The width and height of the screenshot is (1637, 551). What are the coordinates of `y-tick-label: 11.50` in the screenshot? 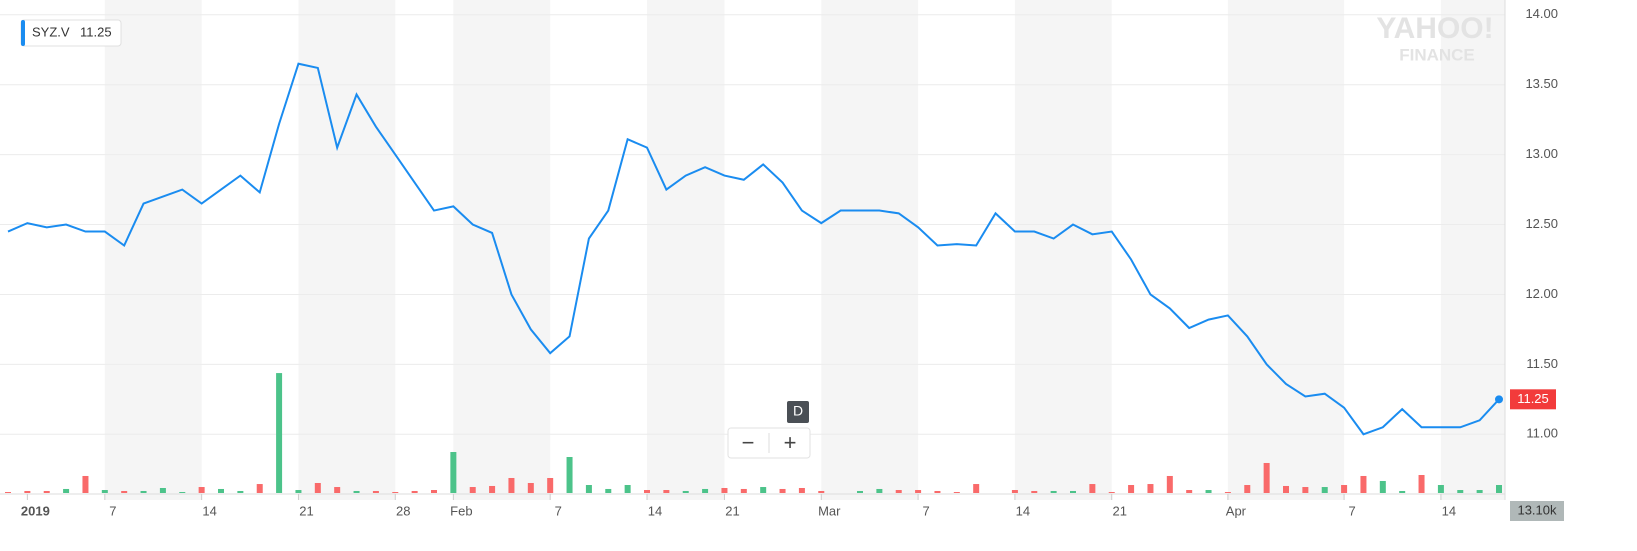 It's located at (1542, 363).